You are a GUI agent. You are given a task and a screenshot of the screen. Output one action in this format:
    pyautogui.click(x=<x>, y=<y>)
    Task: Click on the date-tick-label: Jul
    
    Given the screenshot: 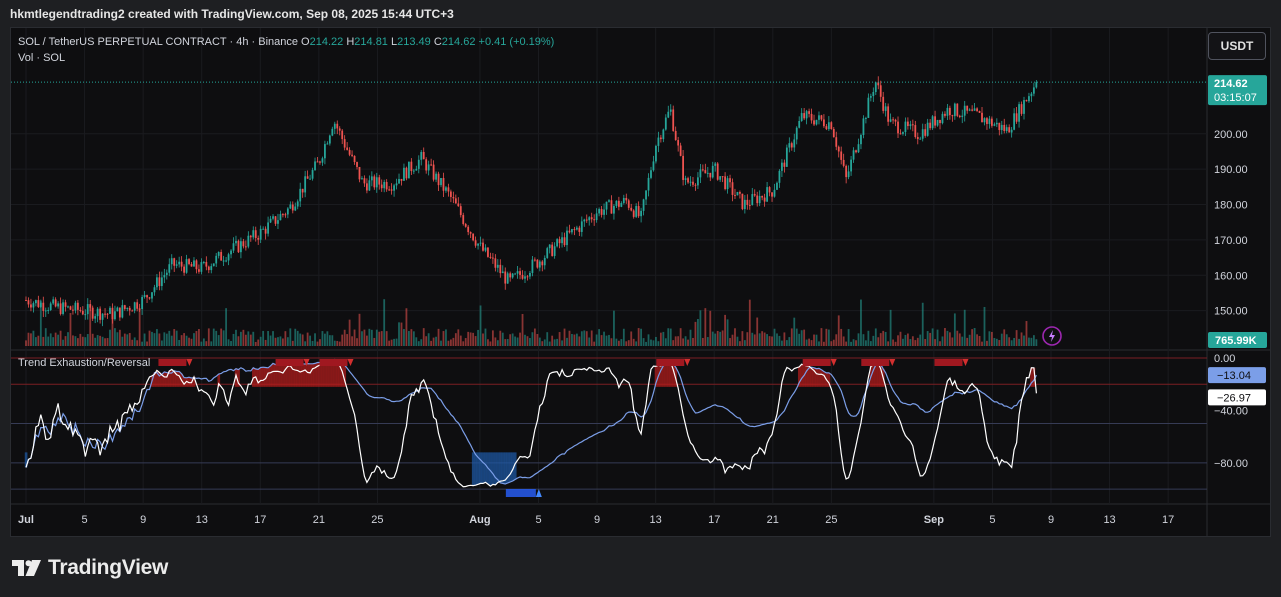 What is the action you would take?
    pyautogui.click(x=26, y=520)
    